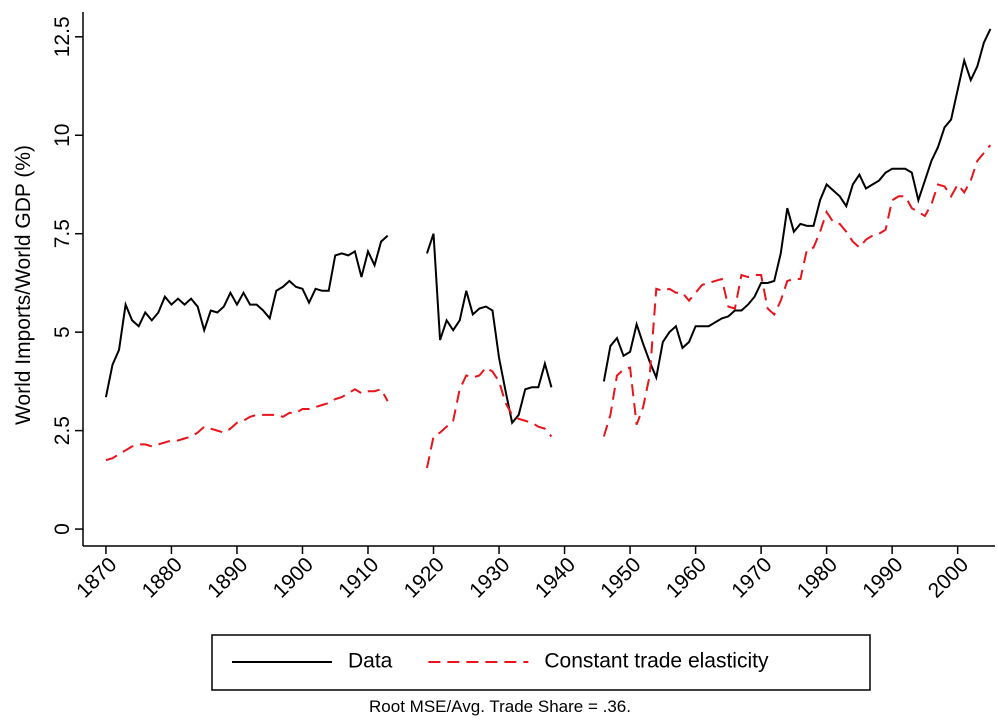 The width and height of the screenshot is (998, 723). What do you see at coordinates (500, 706) in the screenshot?
I see `chart-note: Root MSE/Avg. Trade Share = .36.` at bounding box center [500, 706].